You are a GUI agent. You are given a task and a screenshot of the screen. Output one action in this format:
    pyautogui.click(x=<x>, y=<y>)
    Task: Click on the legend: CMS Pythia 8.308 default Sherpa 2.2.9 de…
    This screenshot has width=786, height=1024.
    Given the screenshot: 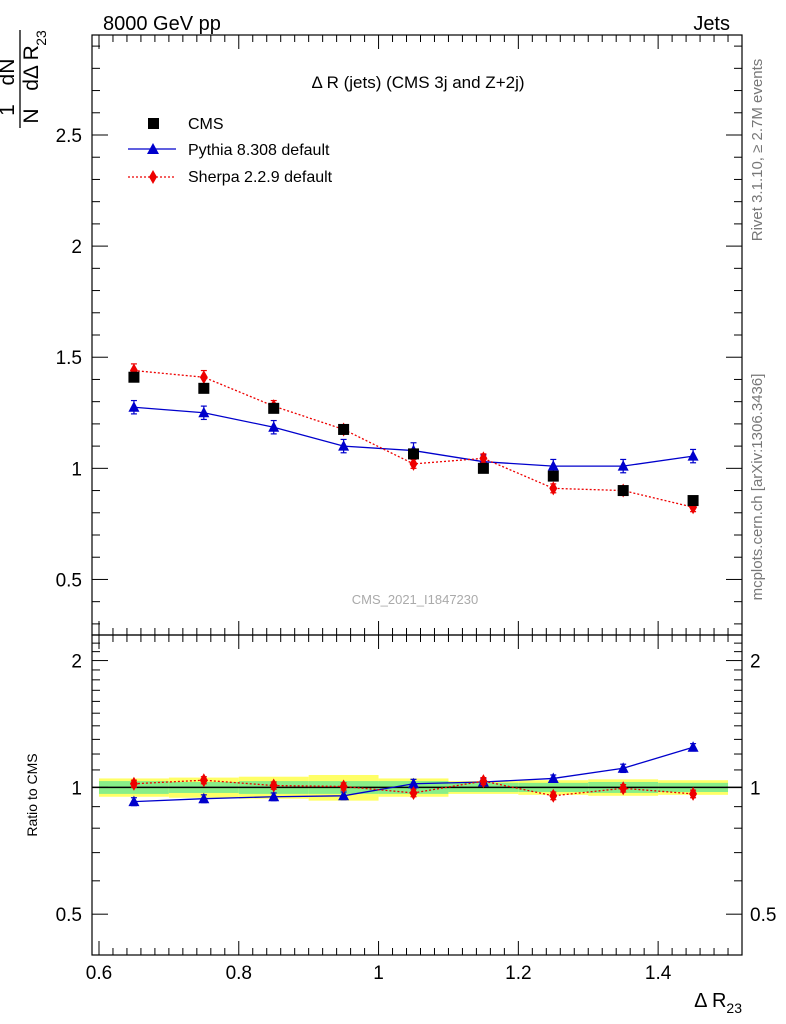 What is the action you would take?
    pyautogui.click(x=230, y=151)
    